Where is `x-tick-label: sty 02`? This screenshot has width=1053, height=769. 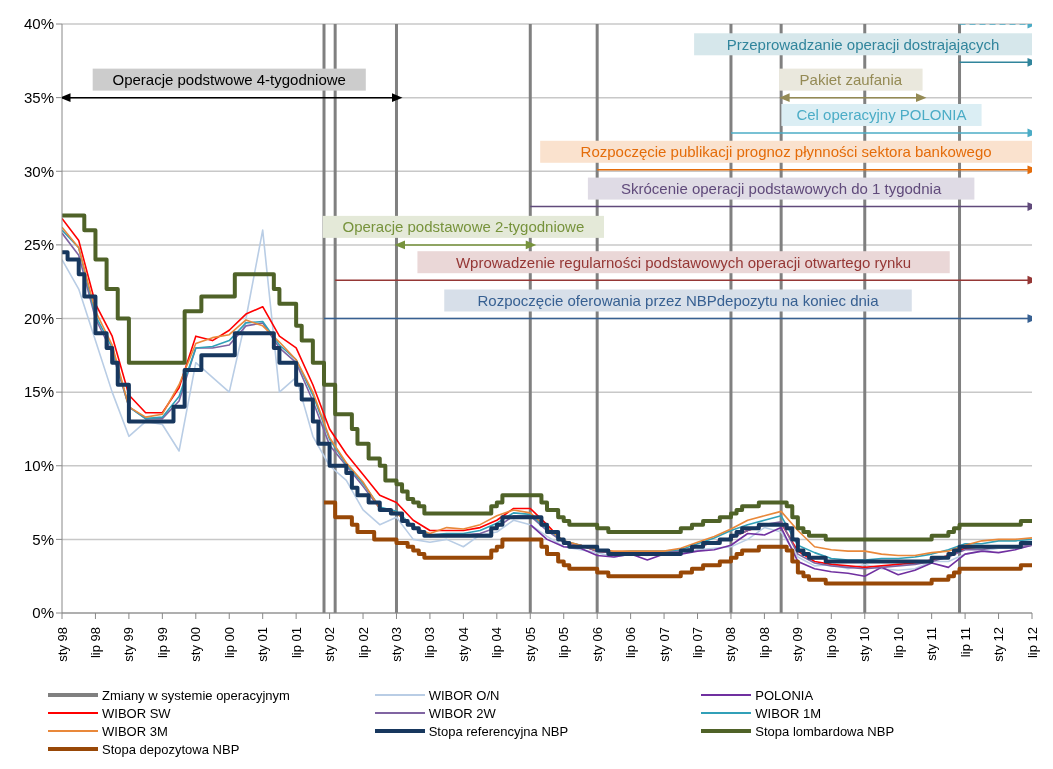 x-tick-label: sty 02 is located at coordinates (330, 644).